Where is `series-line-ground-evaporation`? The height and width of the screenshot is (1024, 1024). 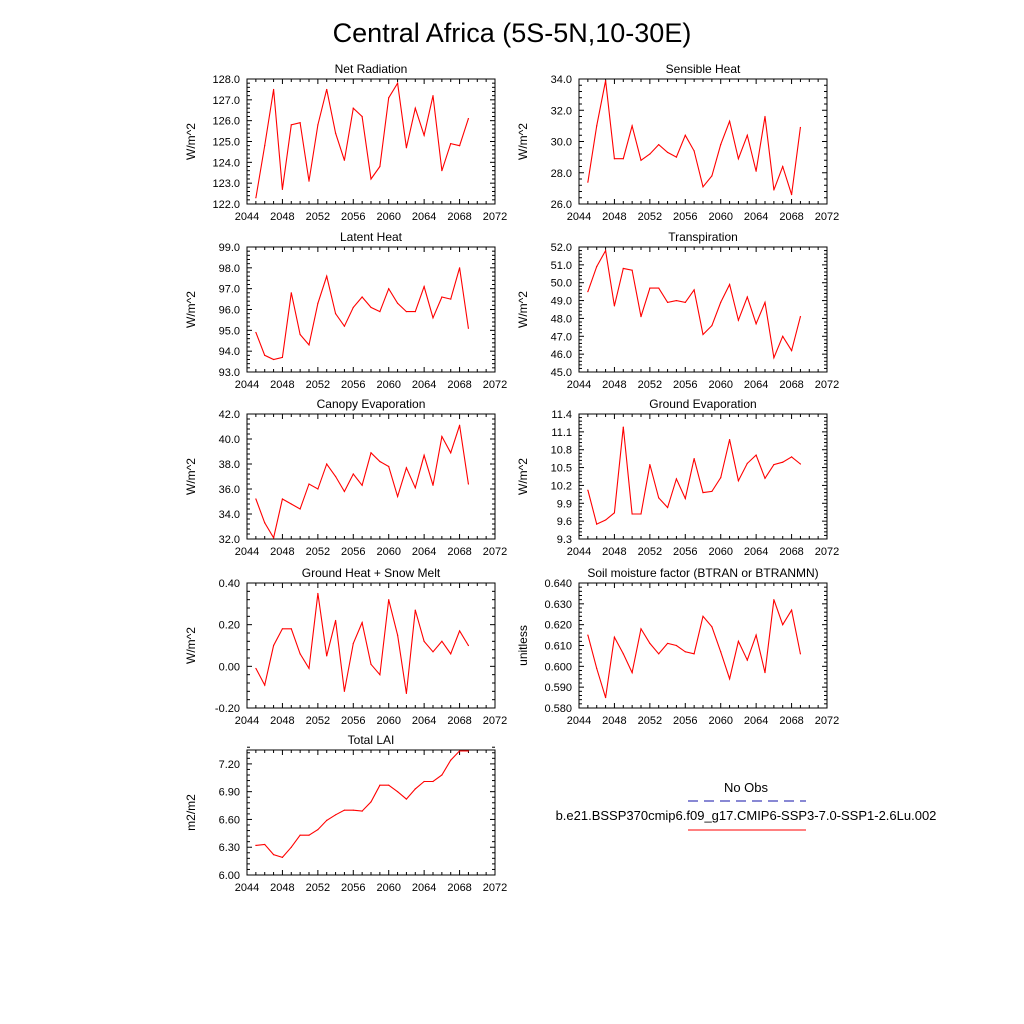
series-line-ground-evaporation is located at coordinates (694, 476).